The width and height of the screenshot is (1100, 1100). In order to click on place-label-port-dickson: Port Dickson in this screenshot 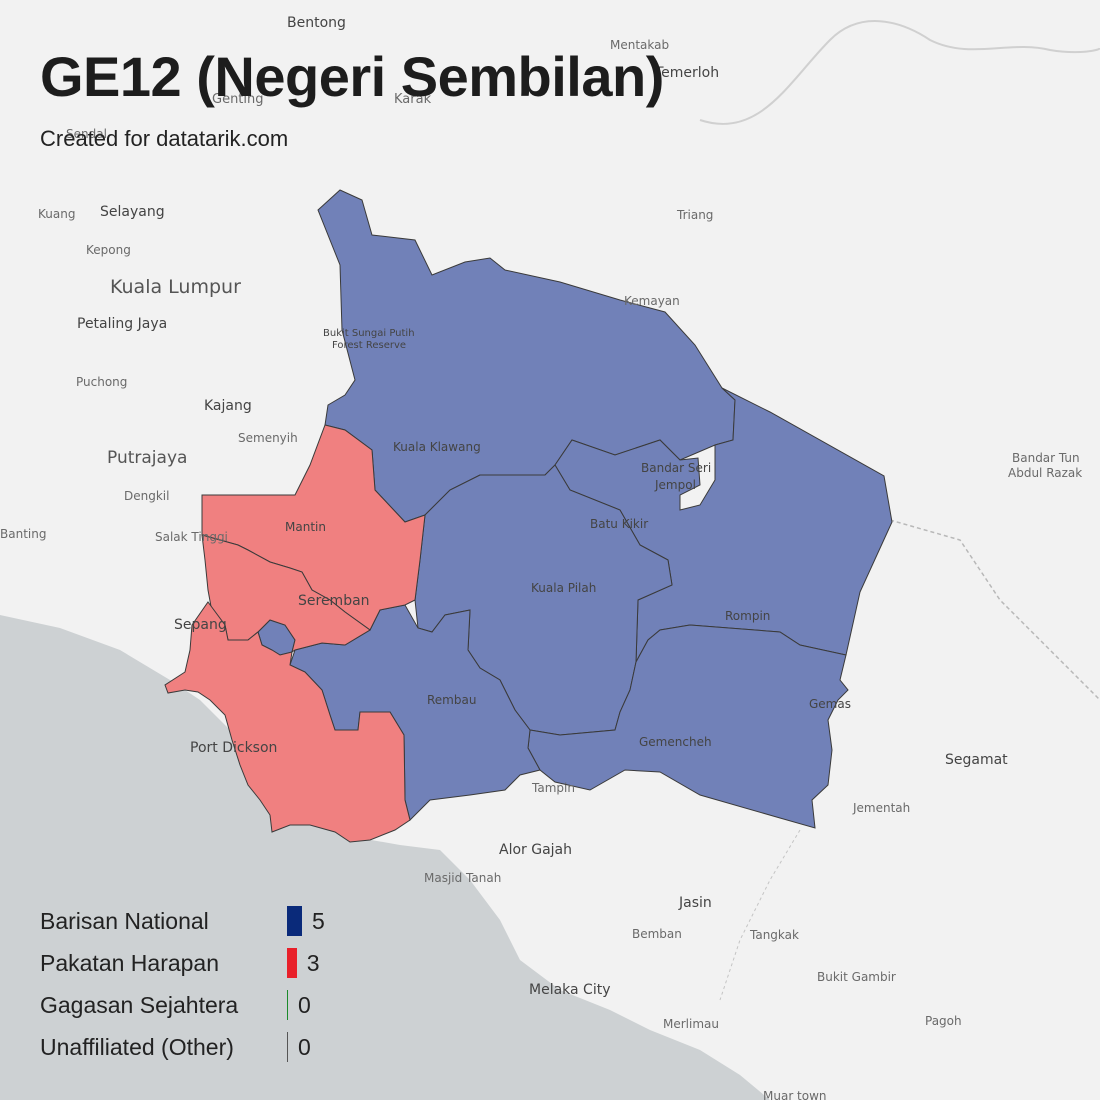, I will do `click(233, 748)`.